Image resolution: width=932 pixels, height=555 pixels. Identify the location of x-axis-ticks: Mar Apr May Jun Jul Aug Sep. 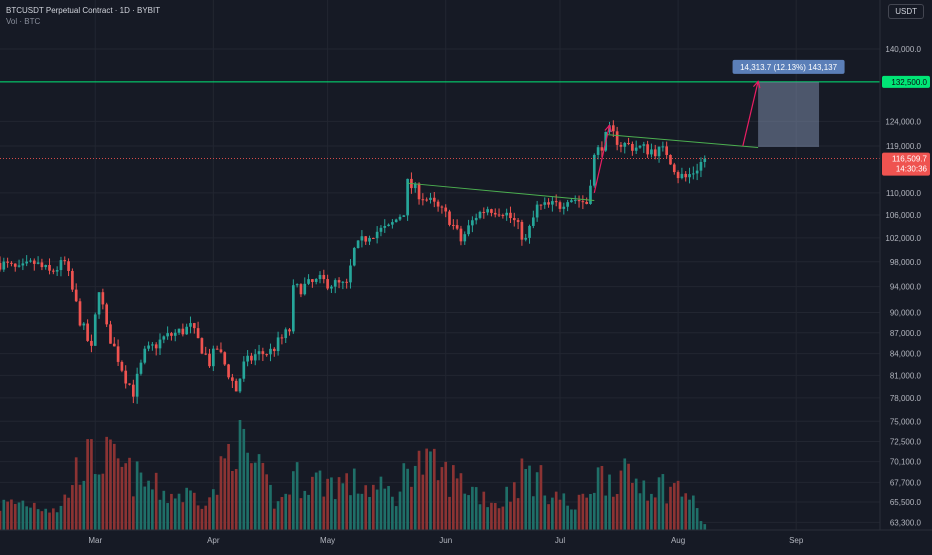
(446, 540).